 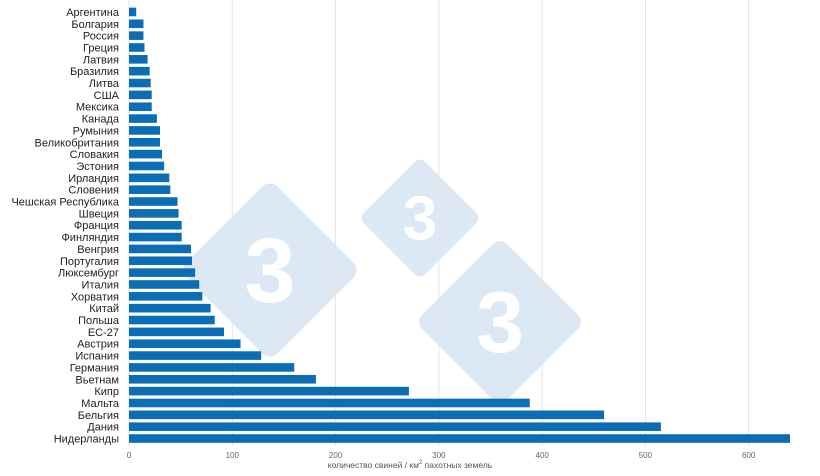 I want to click on category-label: Греция, so click(x=101, y=48).